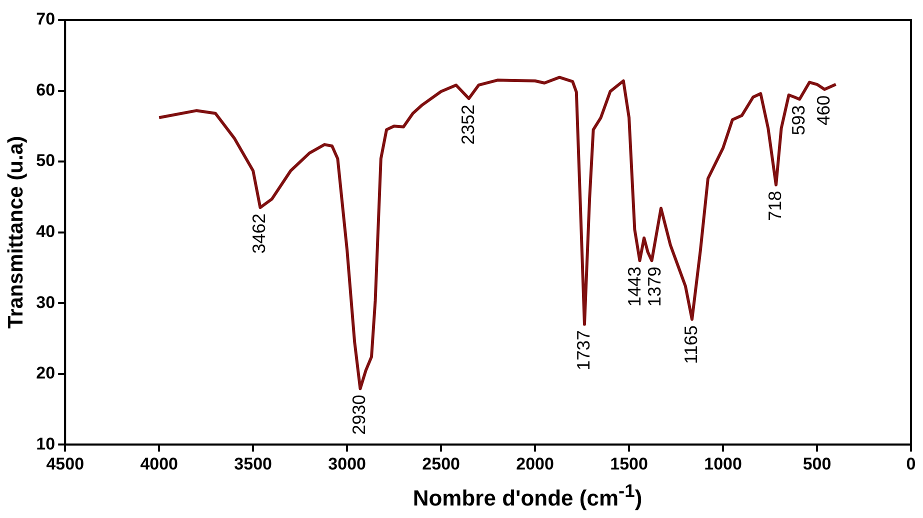 This screenshot has height=518, width=923. Describe the element at coordinates (65, 464) in the screenshot. I see `x-tick-label: 4500` at that location.